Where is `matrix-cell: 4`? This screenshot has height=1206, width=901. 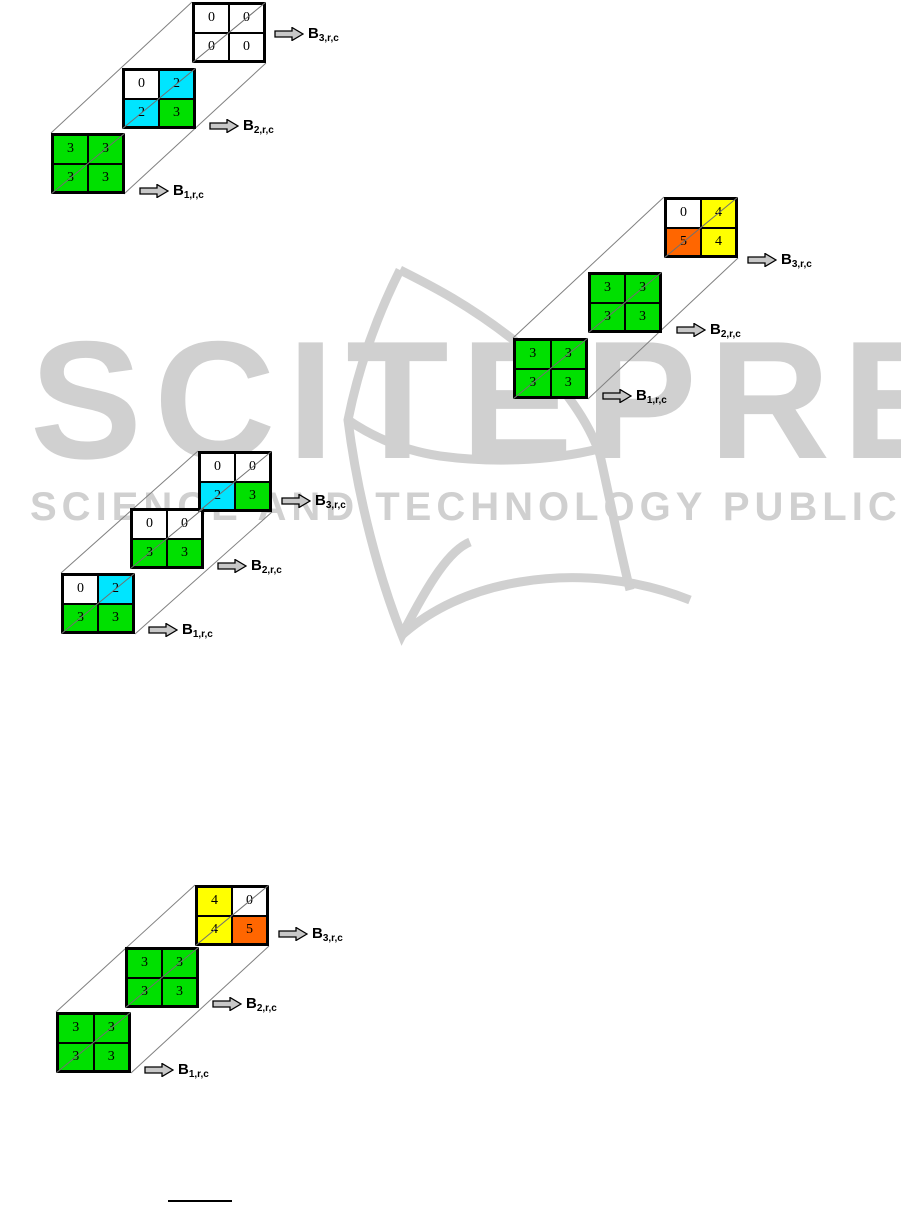
matrix-cell: 4 is located at coordinates (214, 929).